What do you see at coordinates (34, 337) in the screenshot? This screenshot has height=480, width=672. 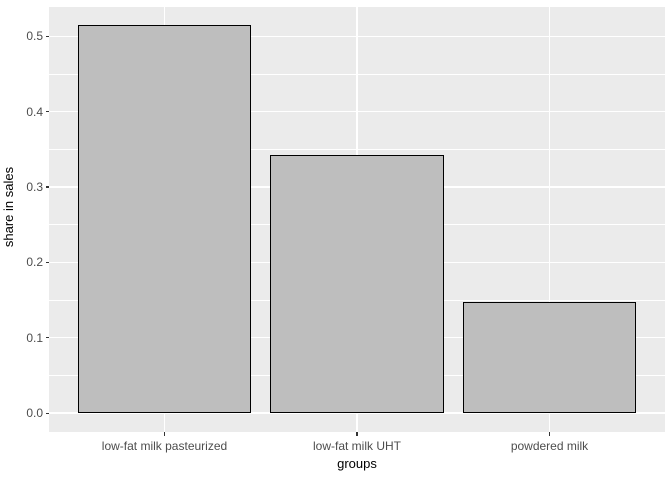 I see `y-tick-label: 0.1` at bounding box center [34, 337].